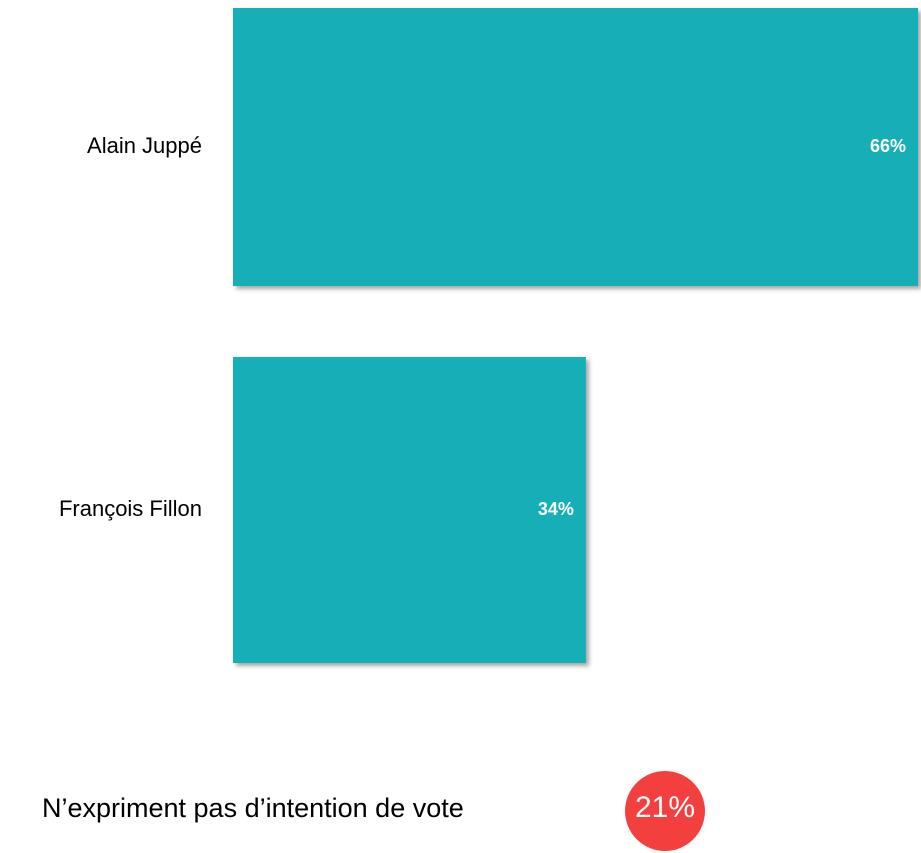  What do you see at coordinates (556, 509) in the screenshot?
I see `value-label: 34%` at bounding box center [556, 509].